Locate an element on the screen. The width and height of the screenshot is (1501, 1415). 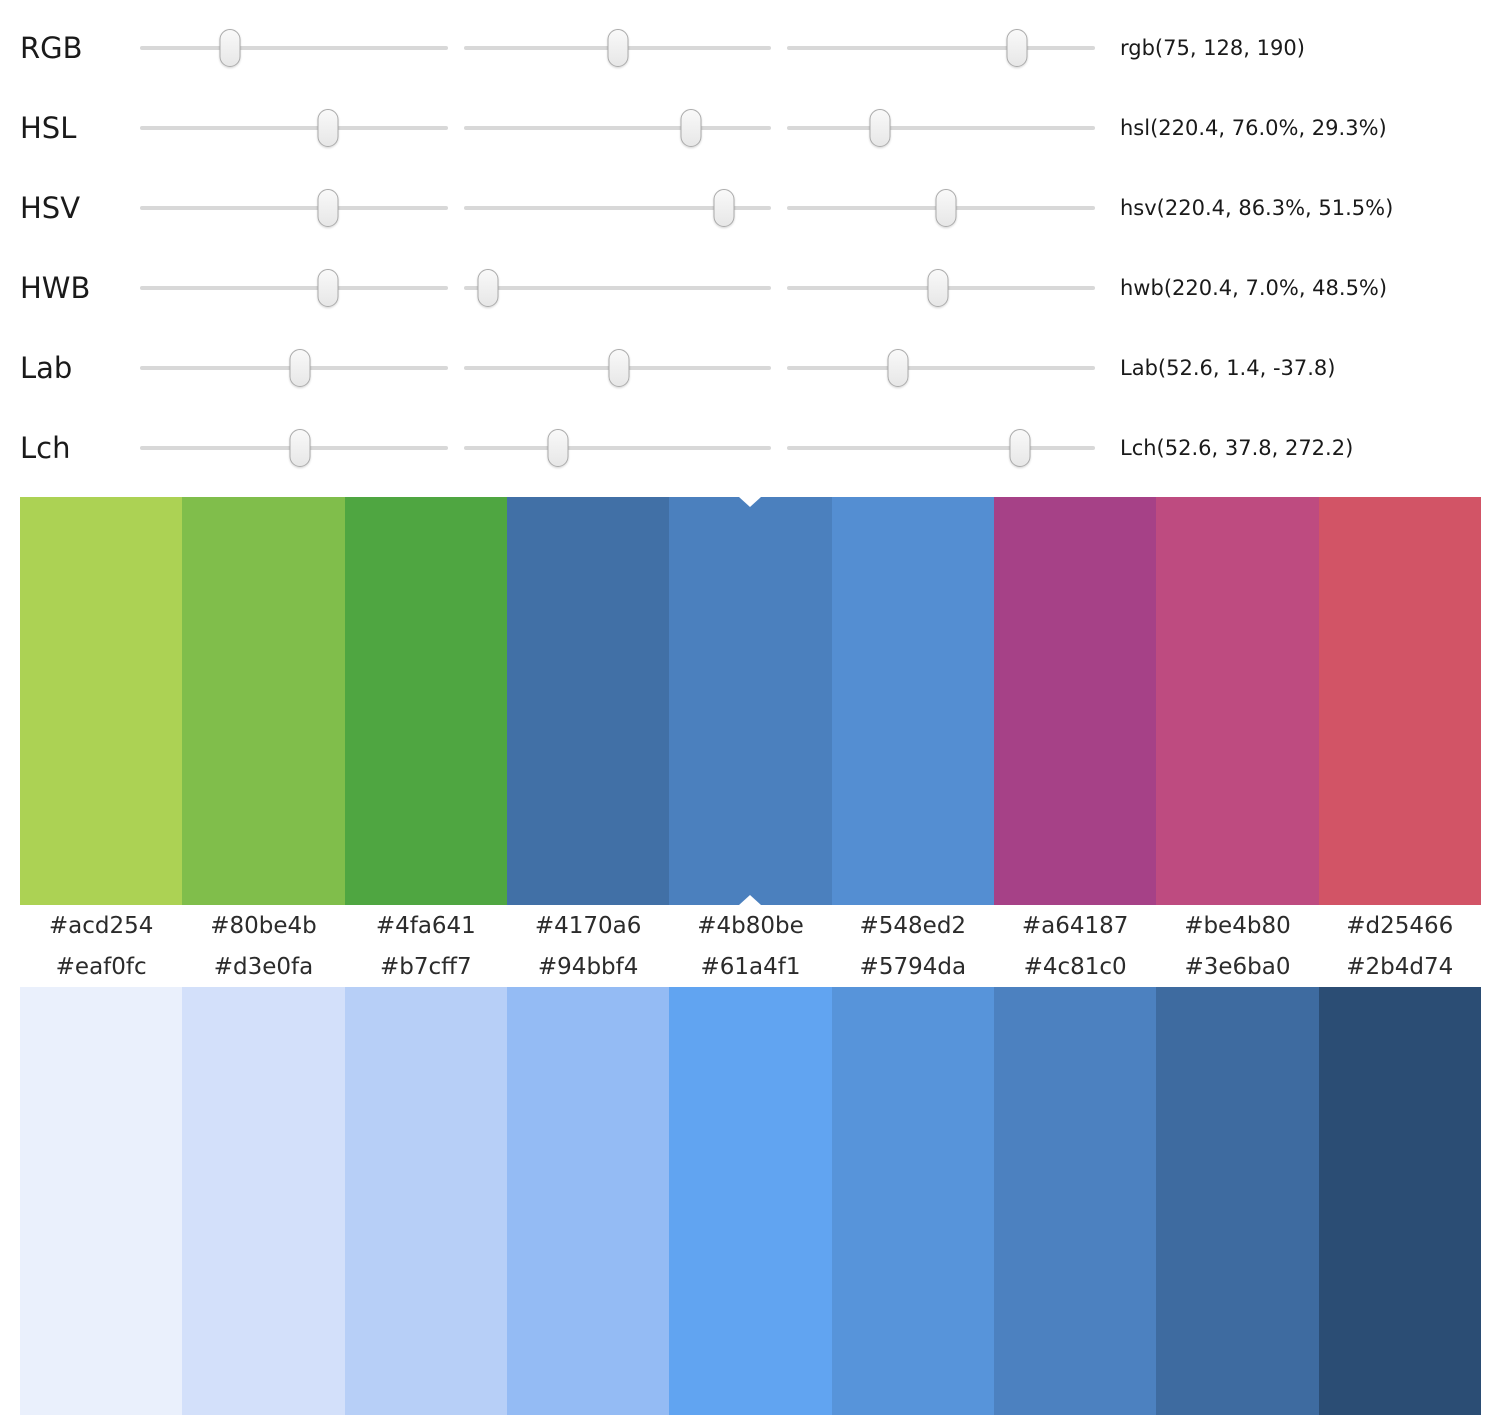
color-value-text: hsl(220.4, 76.0%, 29.3%) is located at coordinates (1253, 128).